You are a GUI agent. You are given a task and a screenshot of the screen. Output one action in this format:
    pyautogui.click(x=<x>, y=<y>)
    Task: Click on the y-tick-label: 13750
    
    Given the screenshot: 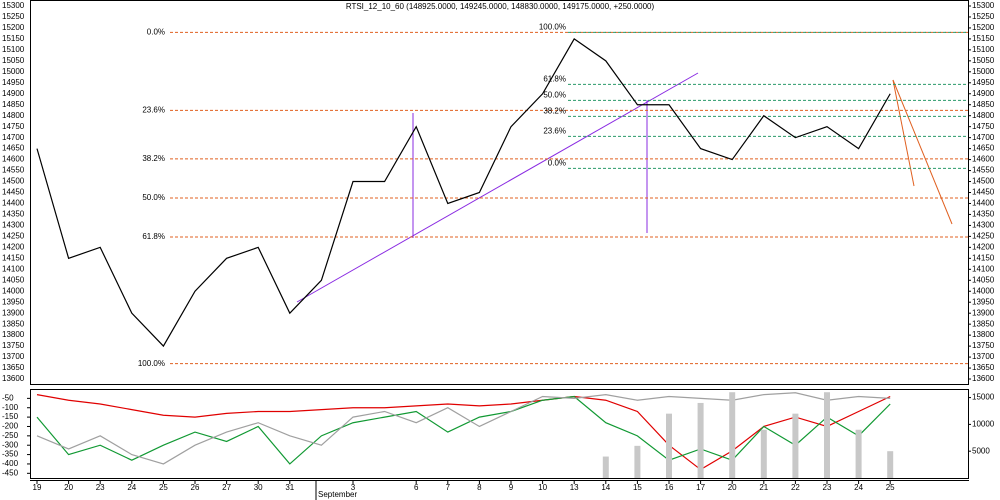 What is the action you would take?
    pyautogui.click(x=983, y=345)
    